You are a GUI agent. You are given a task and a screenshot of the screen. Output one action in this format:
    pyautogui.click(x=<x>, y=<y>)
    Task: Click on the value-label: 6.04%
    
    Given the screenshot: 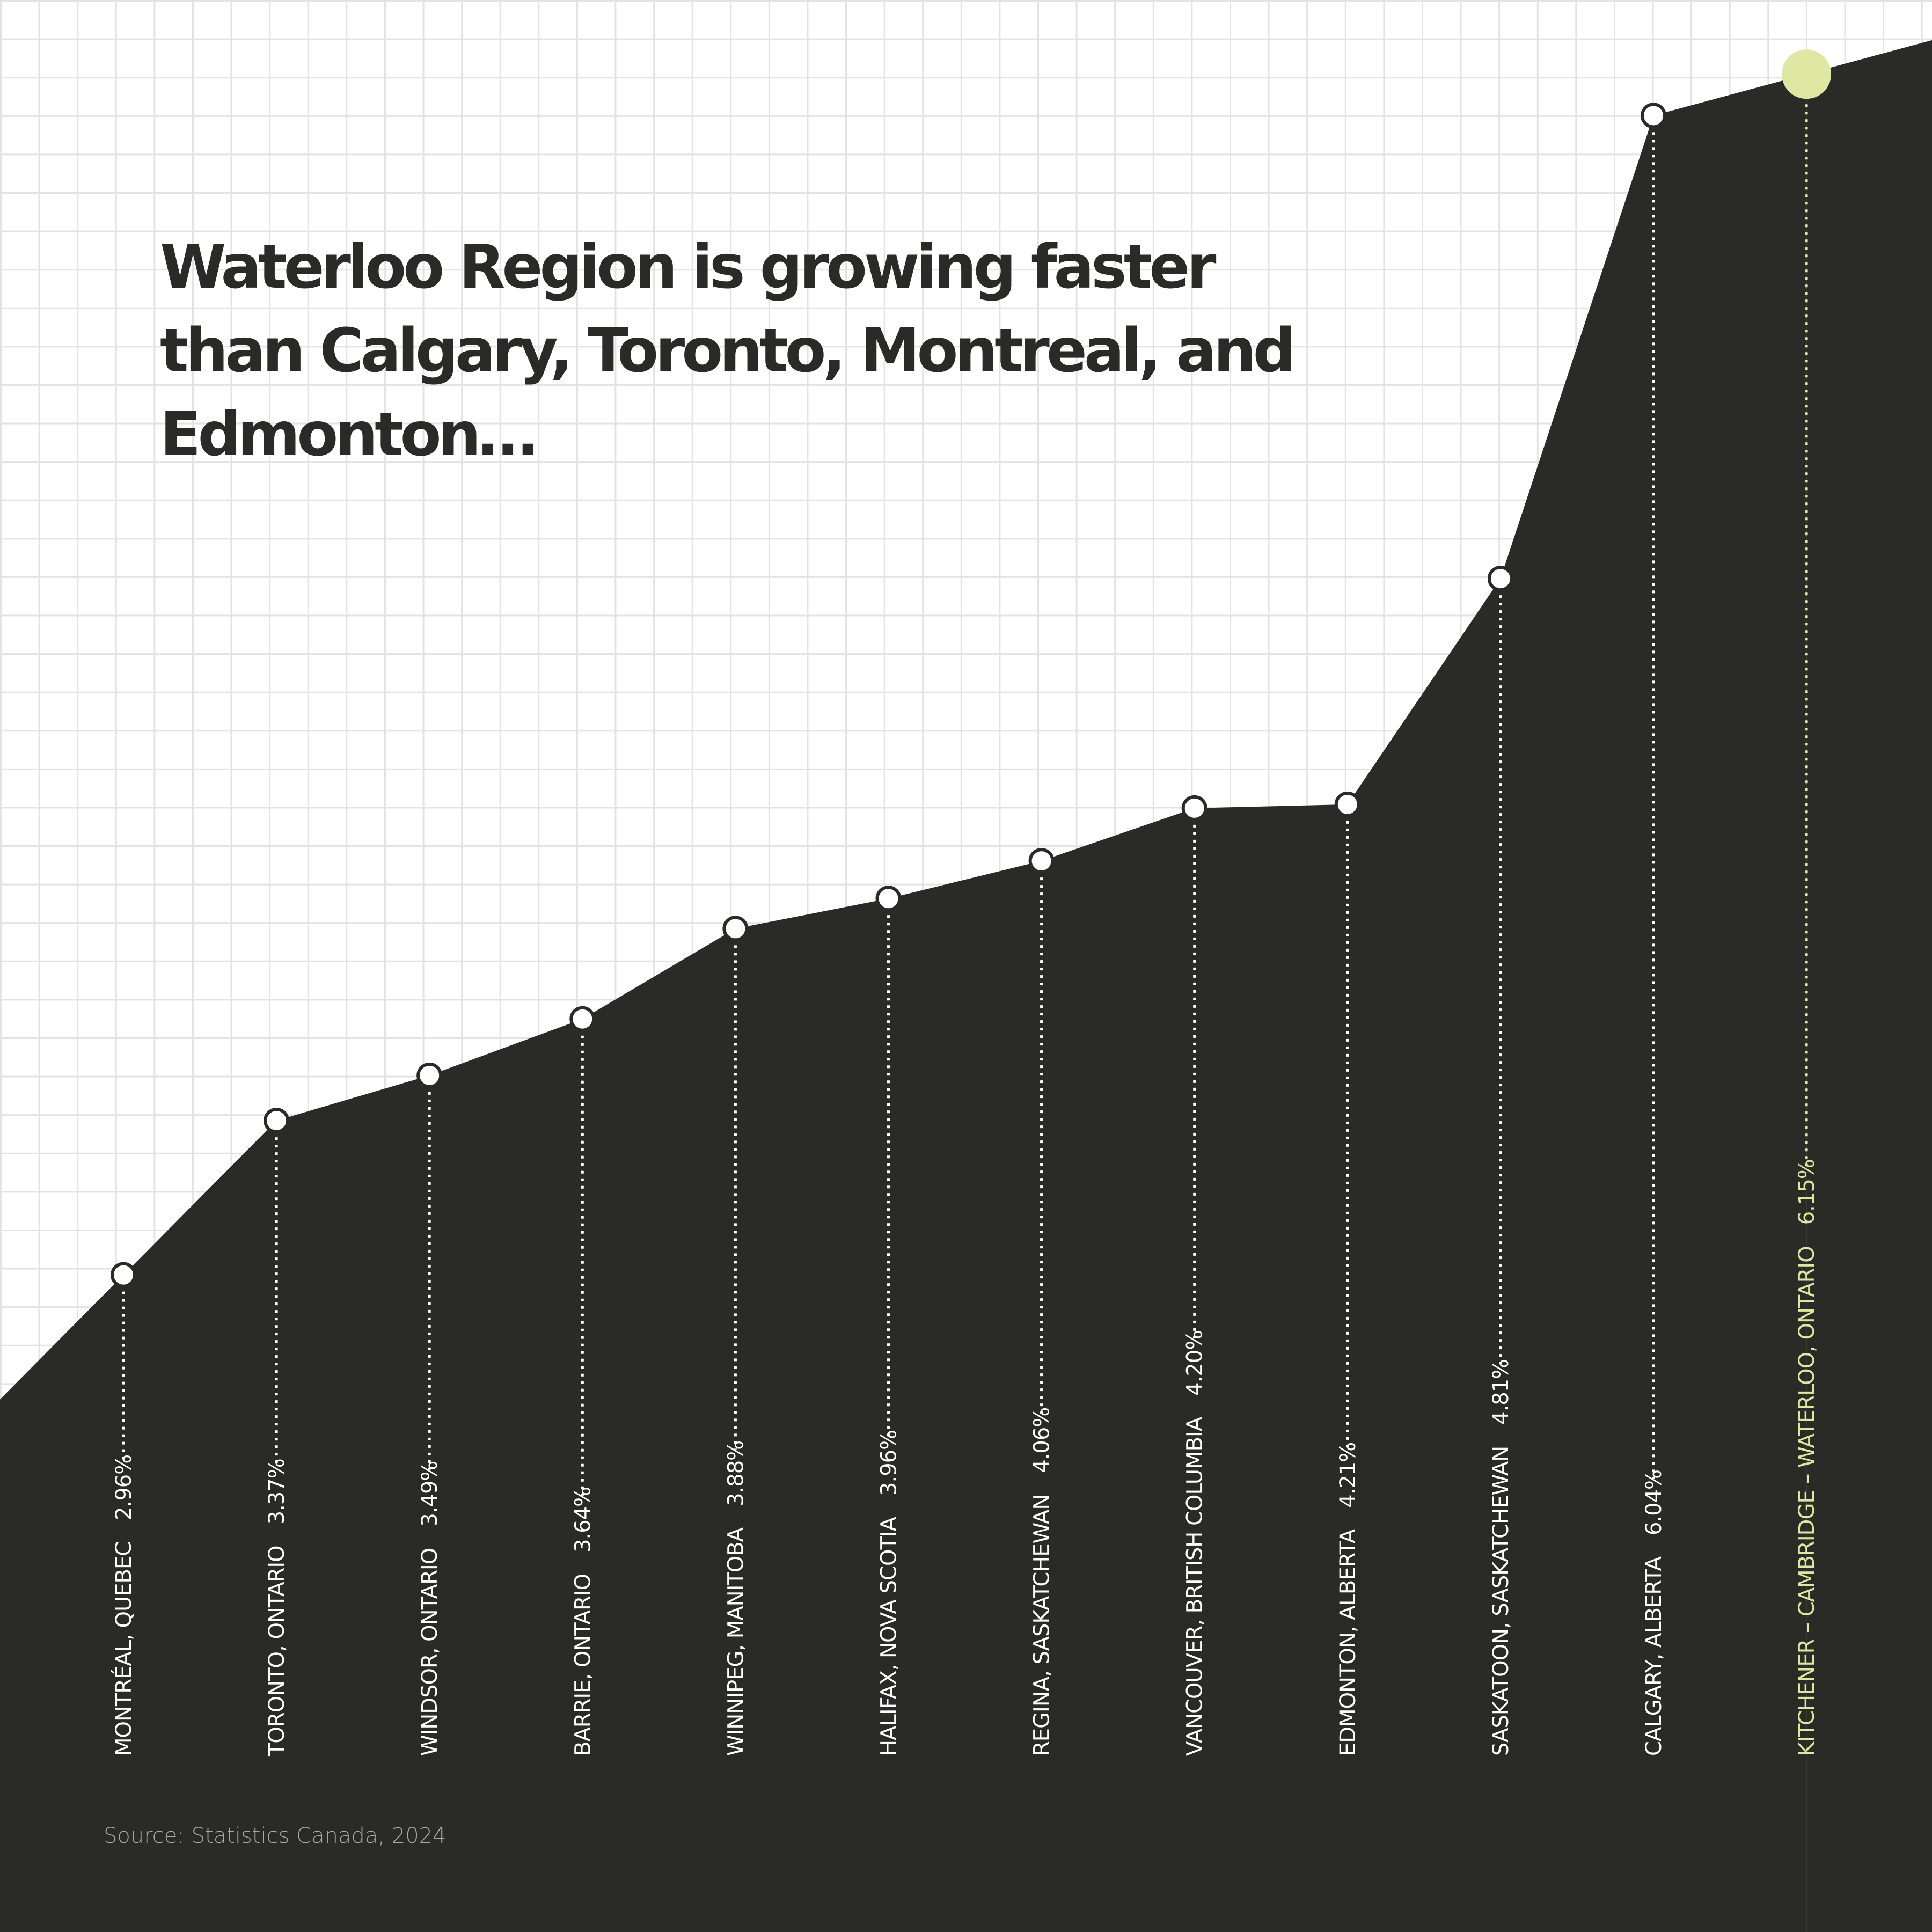 What is the action you would take?
    pyautogui.click(x=1654, y=1502)
    